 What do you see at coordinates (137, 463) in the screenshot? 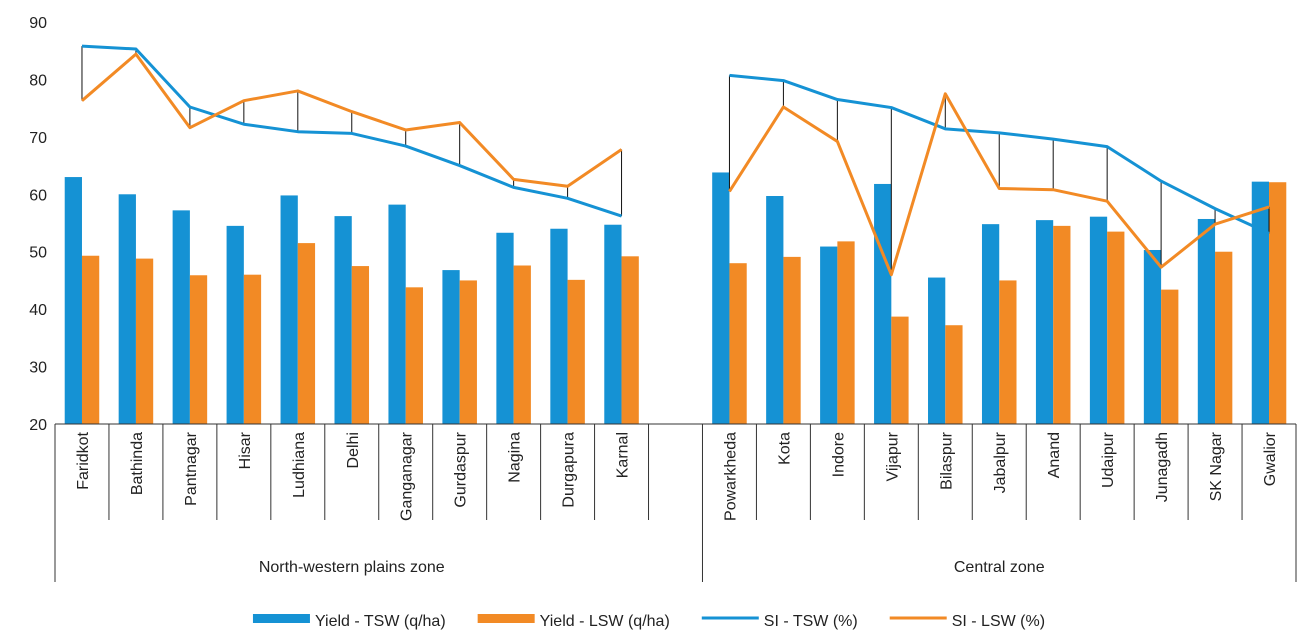
I see `x-tick-label: Bathinda` at bounding box center [137, 463].